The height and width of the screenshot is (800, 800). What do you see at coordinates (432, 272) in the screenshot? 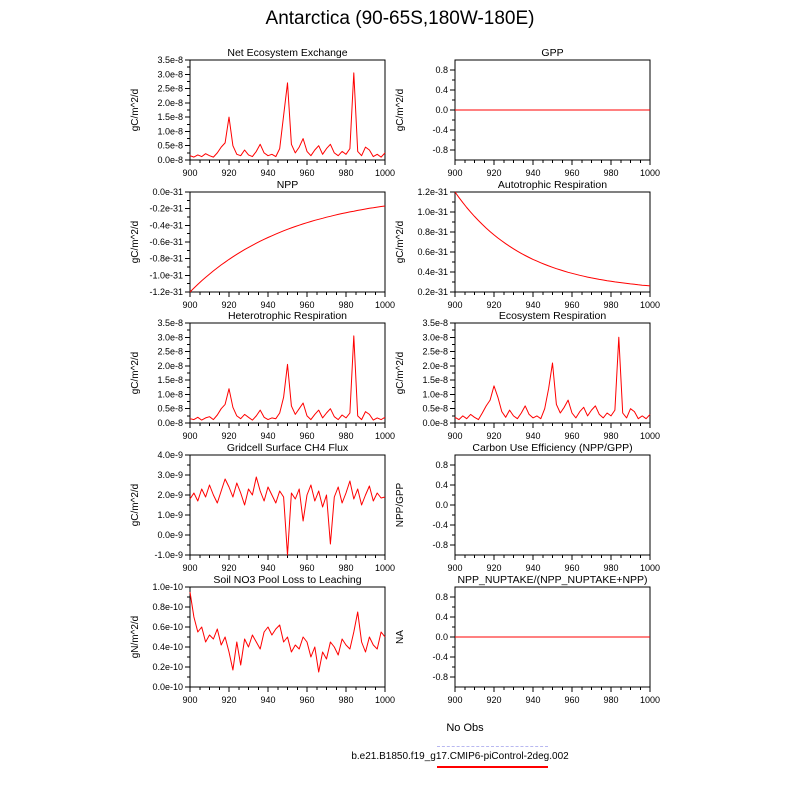
I see `y-tick-label: 0.4e-31` at bounding box center [432, 272].